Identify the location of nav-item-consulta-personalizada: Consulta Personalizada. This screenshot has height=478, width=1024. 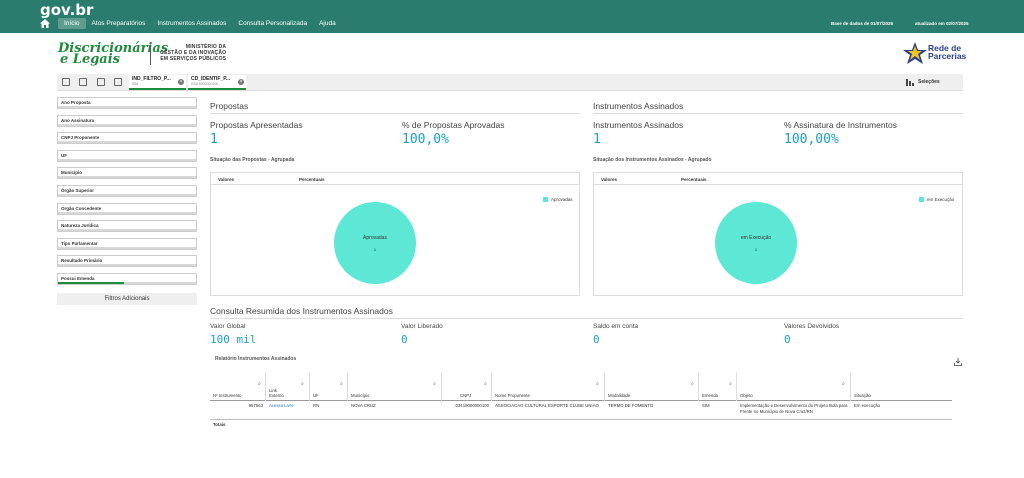
(273, 23).